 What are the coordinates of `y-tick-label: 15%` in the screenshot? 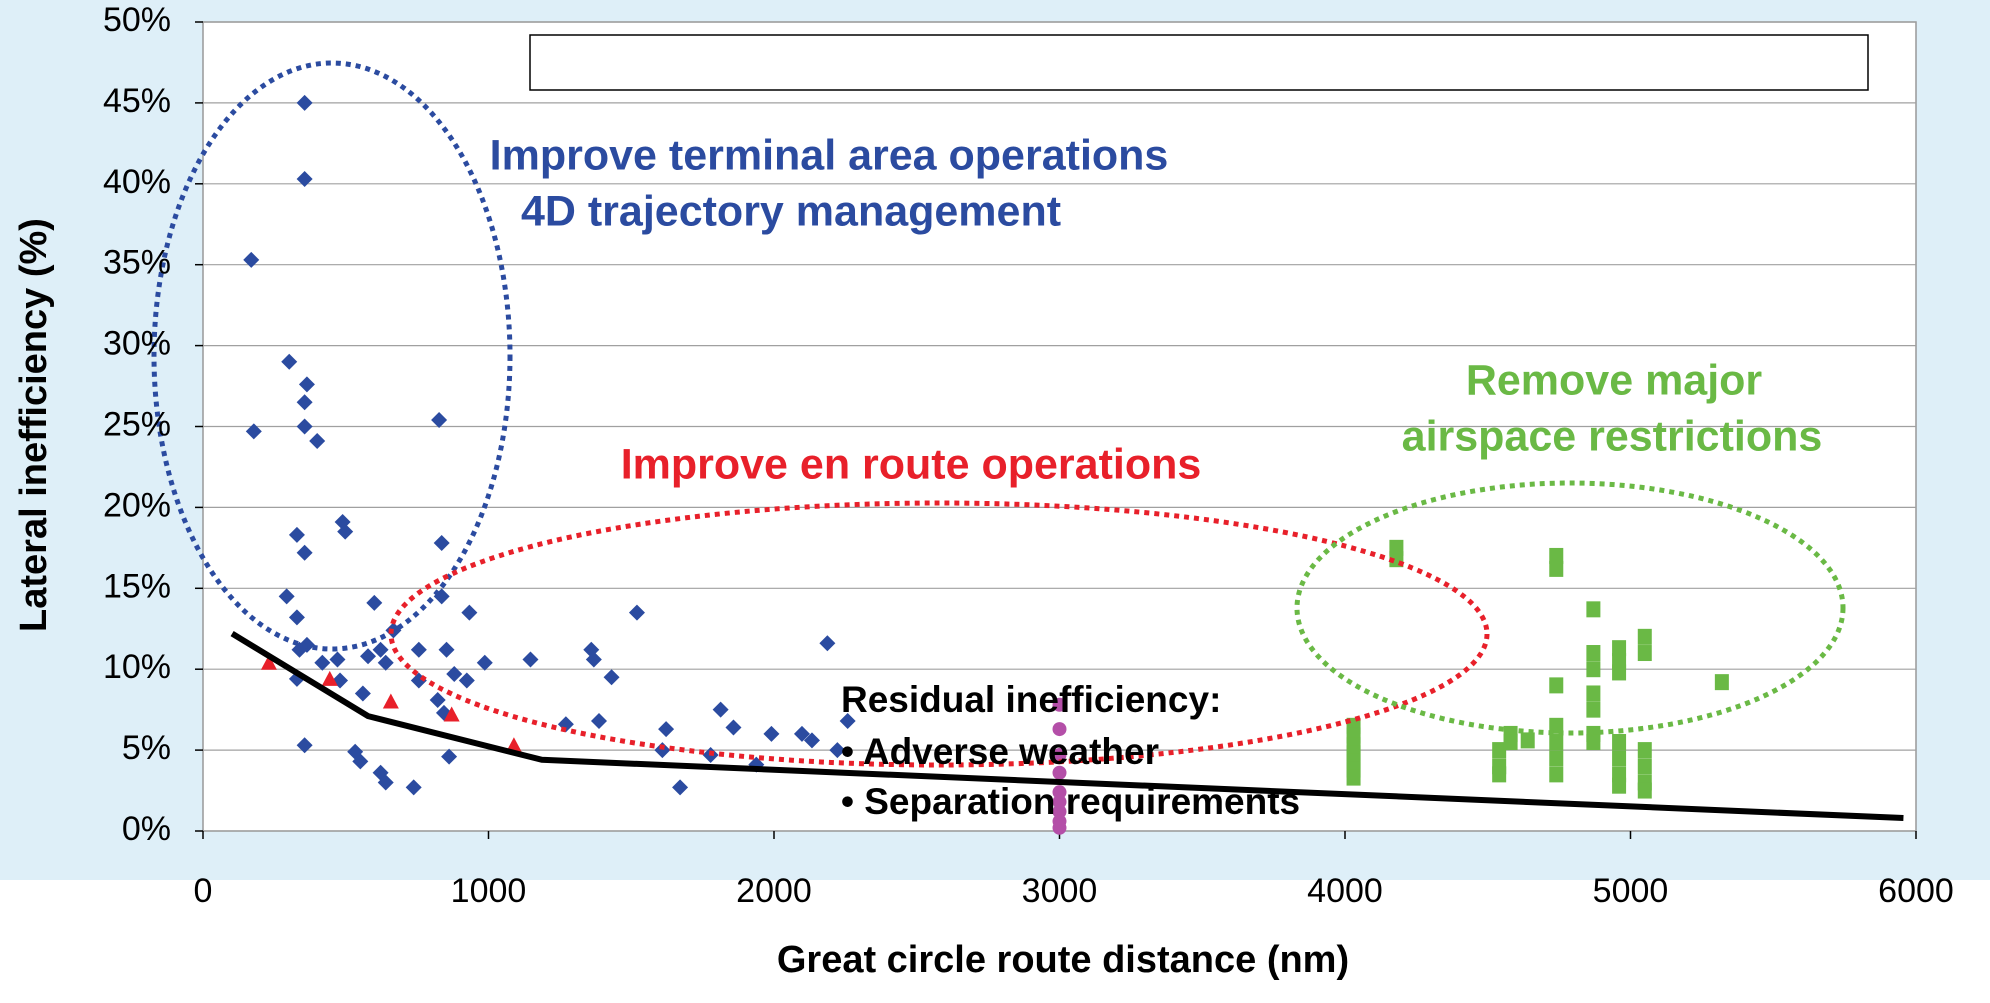 It's located at (137, 586).